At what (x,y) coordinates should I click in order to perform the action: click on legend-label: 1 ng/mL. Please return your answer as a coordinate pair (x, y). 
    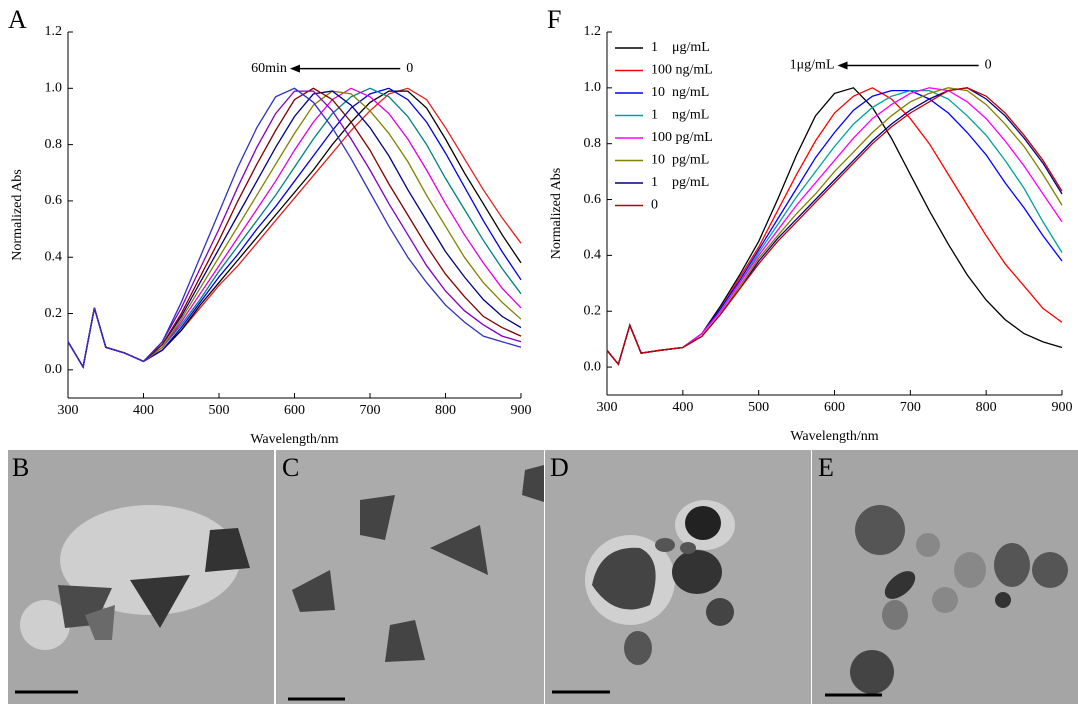
    Looking at the image, I should click on (680, 115).